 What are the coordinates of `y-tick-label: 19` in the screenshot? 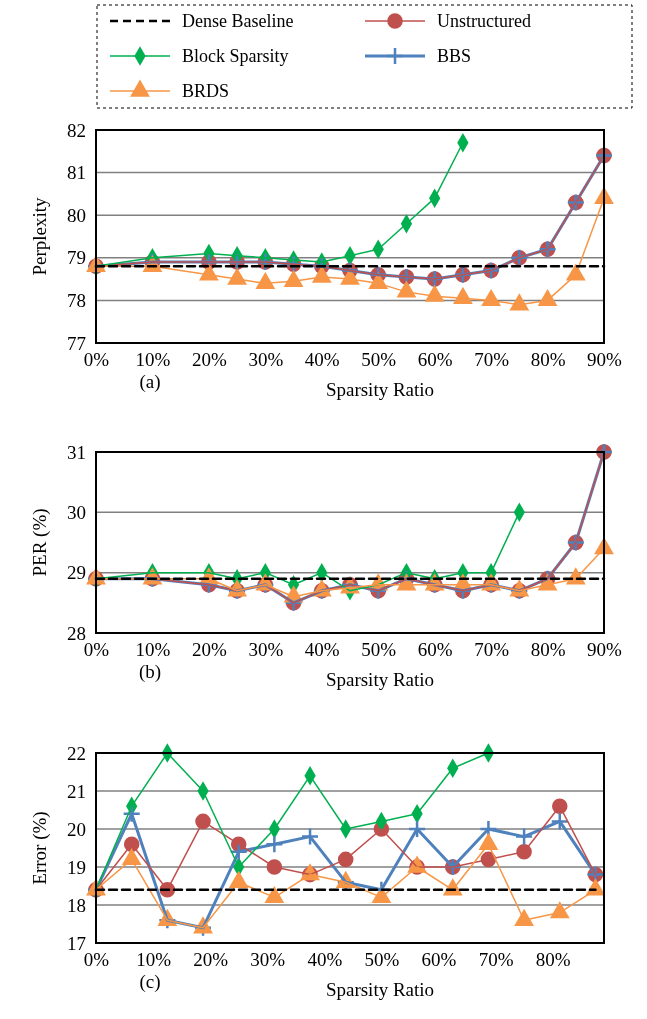 It's located at (76, 867).